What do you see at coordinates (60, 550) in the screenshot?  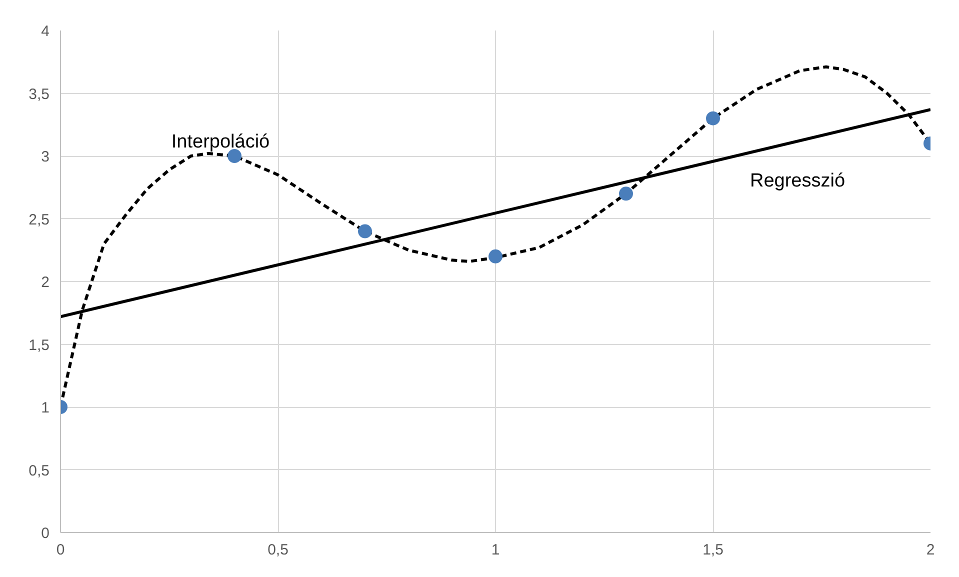 I see `x-tick-label: 0` at bounding box center [60, 550].